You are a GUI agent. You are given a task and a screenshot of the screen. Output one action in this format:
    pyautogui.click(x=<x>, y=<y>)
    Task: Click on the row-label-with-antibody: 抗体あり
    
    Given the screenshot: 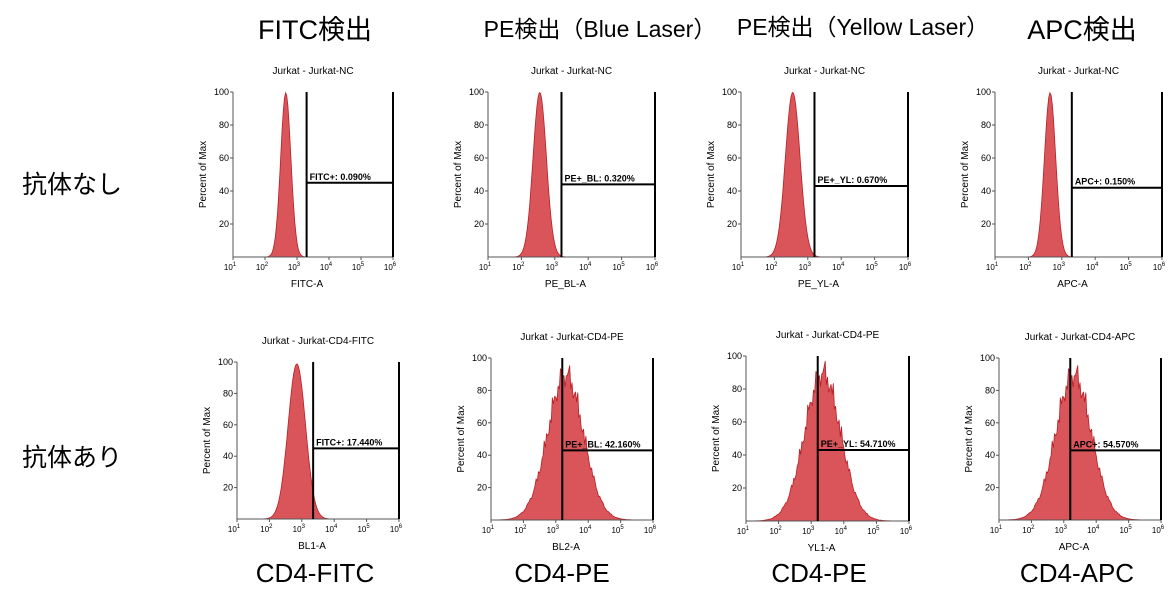 What is the action you would take?
    pyautogui.click(x=72, y=458)
    